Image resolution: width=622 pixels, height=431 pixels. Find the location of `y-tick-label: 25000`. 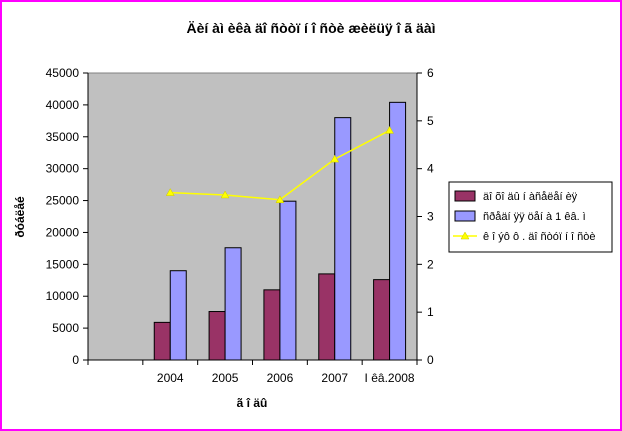

y-tick-label: 25000 is located at coordinates (63, 201).